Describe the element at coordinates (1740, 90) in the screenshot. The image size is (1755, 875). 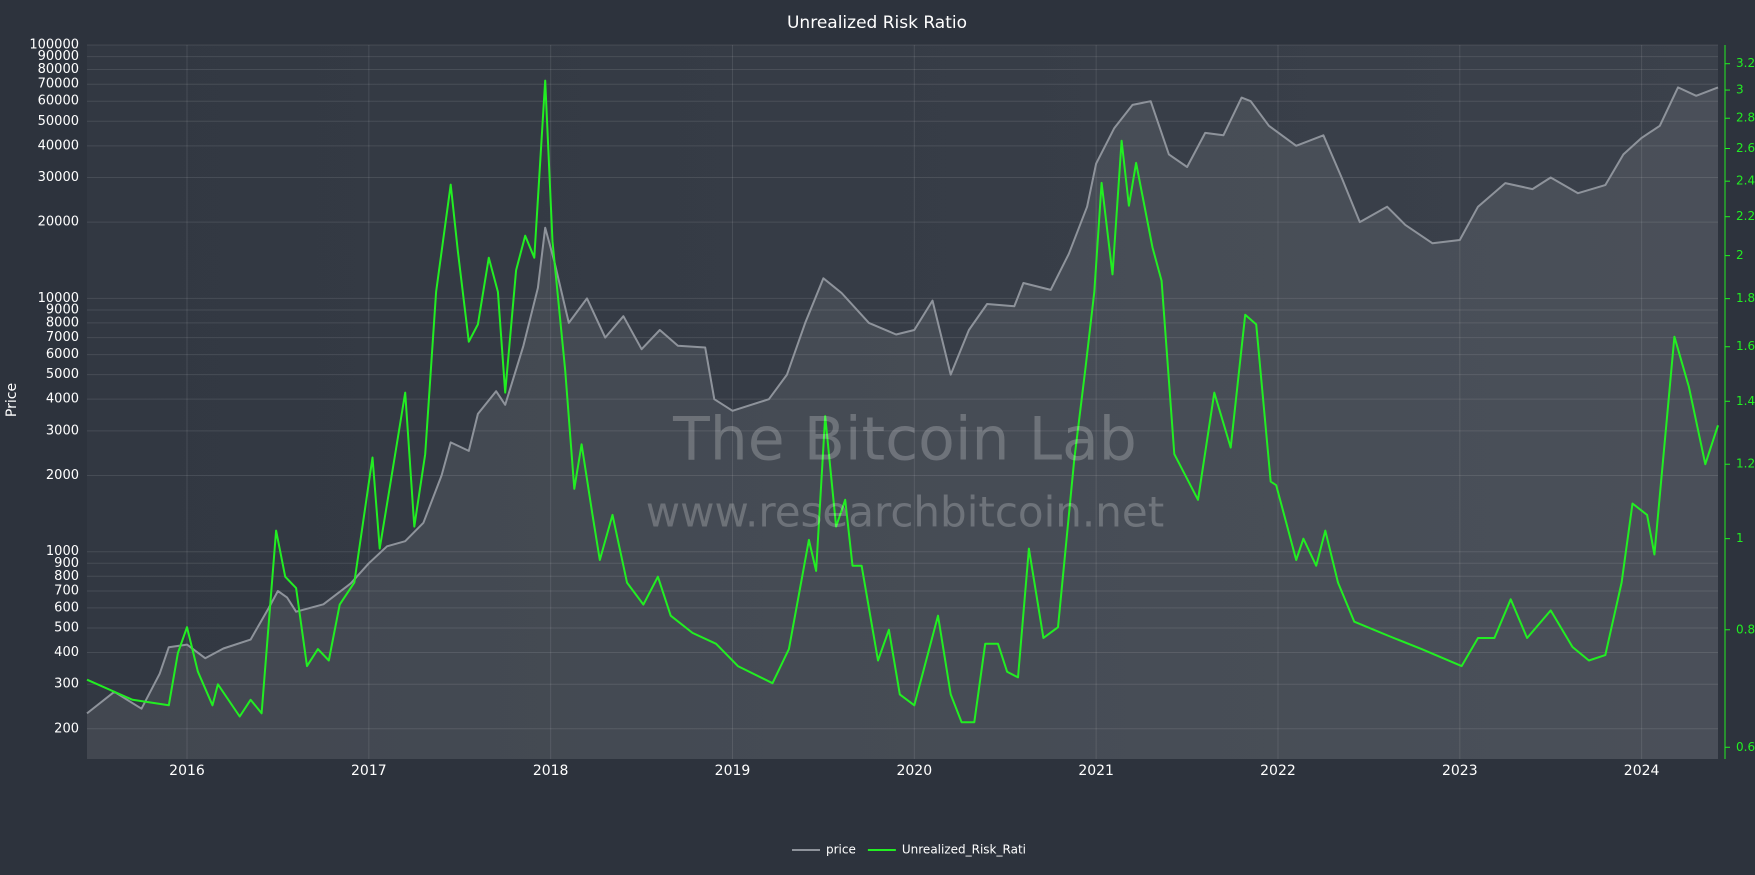
I see `y2-tick-label: 3` at that location.